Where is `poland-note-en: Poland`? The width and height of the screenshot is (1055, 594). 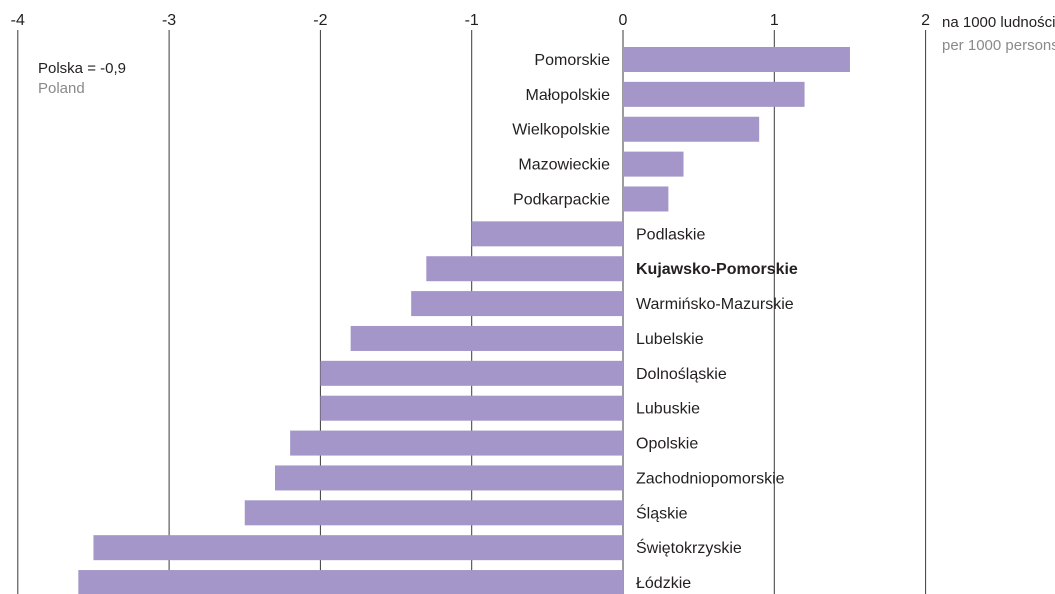
poland-note-en: Poland is located at coordinates (61, 88).